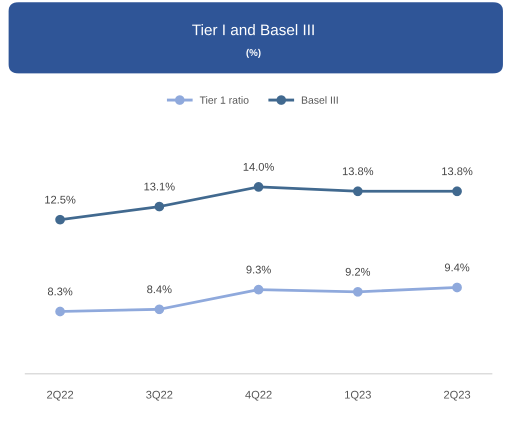  I want to click on data-label: 8.4%, so click(159, 289).